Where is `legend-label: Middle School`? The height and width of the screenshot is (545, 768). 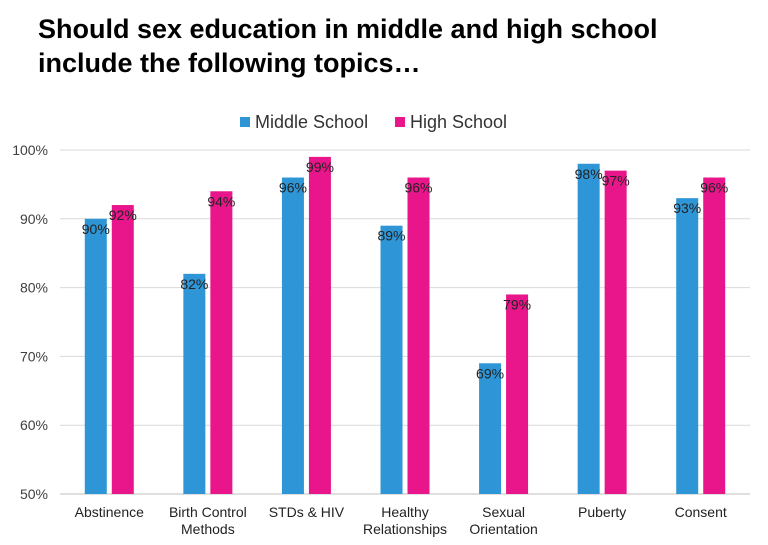
legend-label: Middle School is located at coordinates (311, 122).